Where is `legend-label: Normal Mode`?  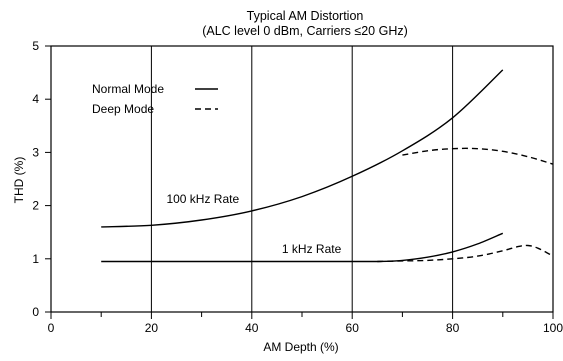
legend-label: Normal Mode is located at coordinates (128, 89).